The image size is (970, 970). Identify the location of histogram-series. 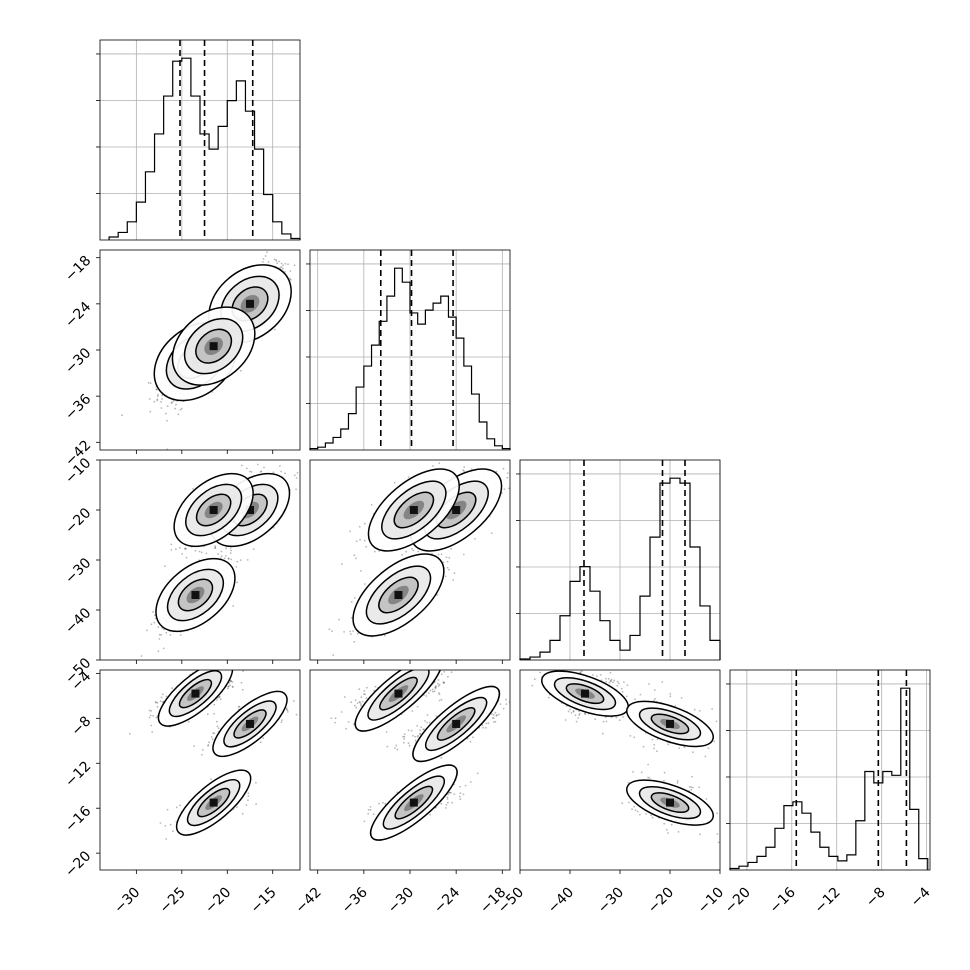
(829, 778).